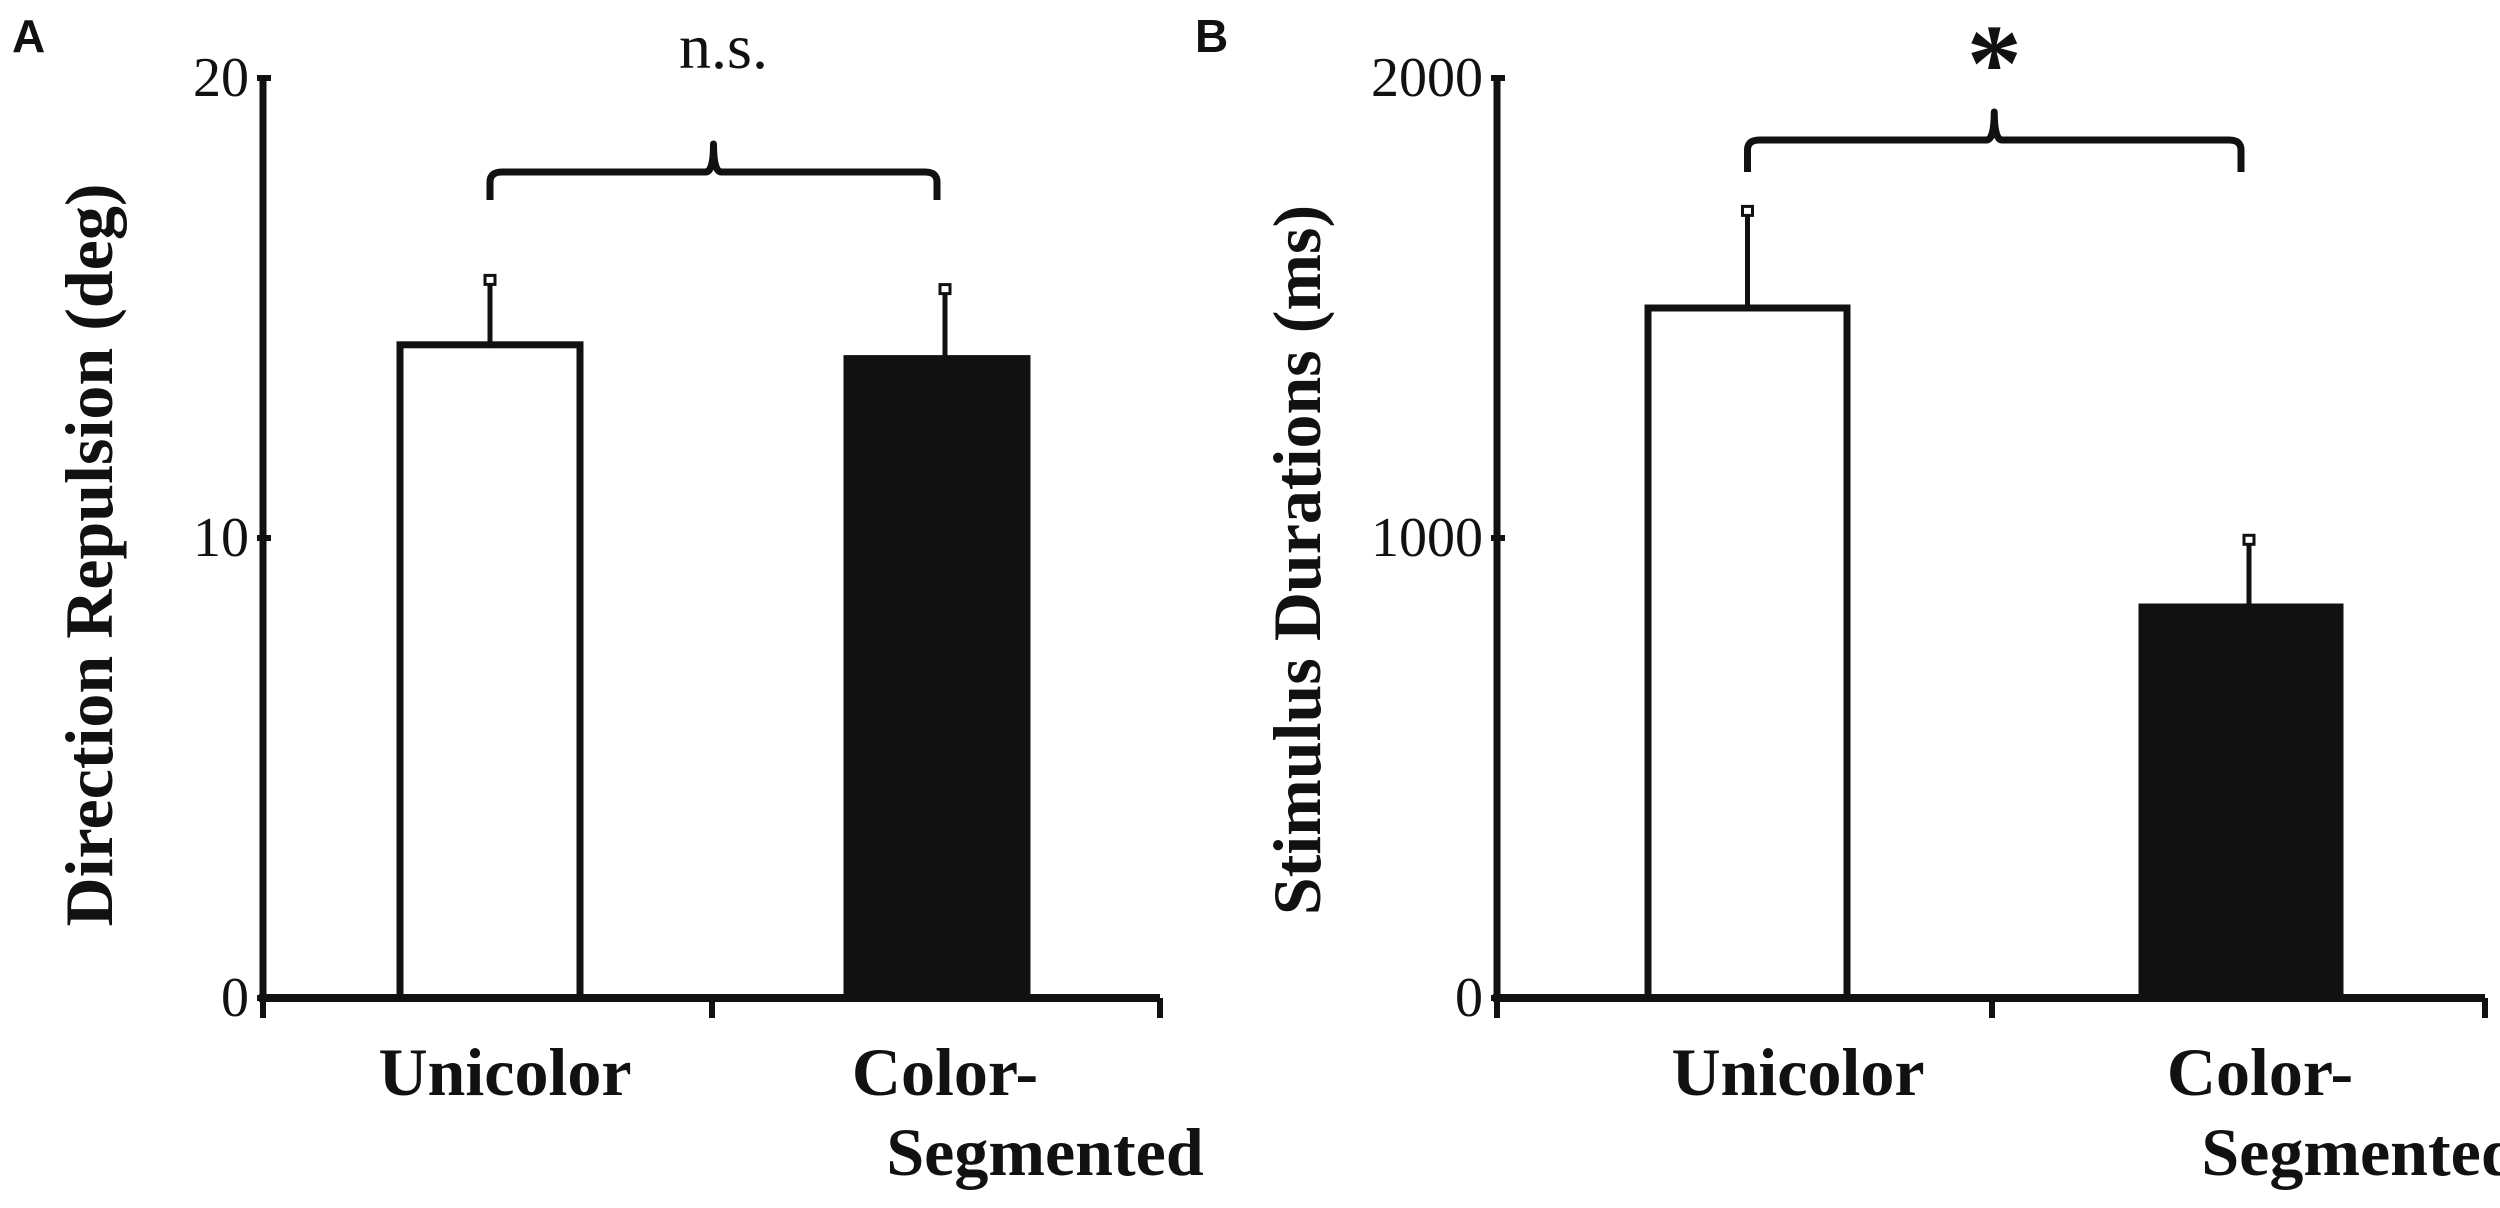  Describe the element at coordinates (221, 78) in the screenshot. I see `y-tick-label: 20` at that location.